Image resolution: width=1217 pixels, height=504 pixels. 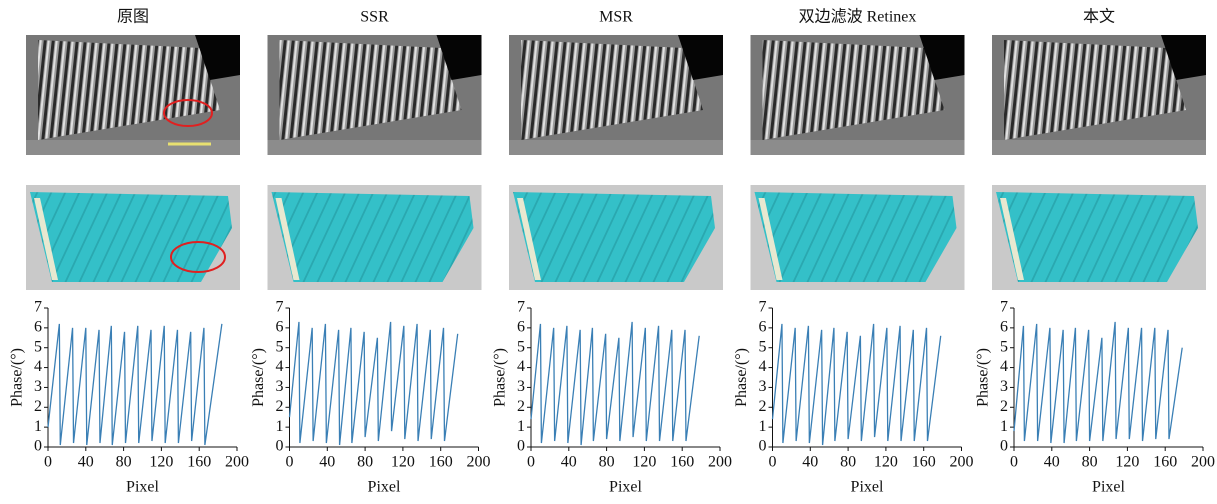 I want to click on column-title: SSR, so click(x=374, y=17).